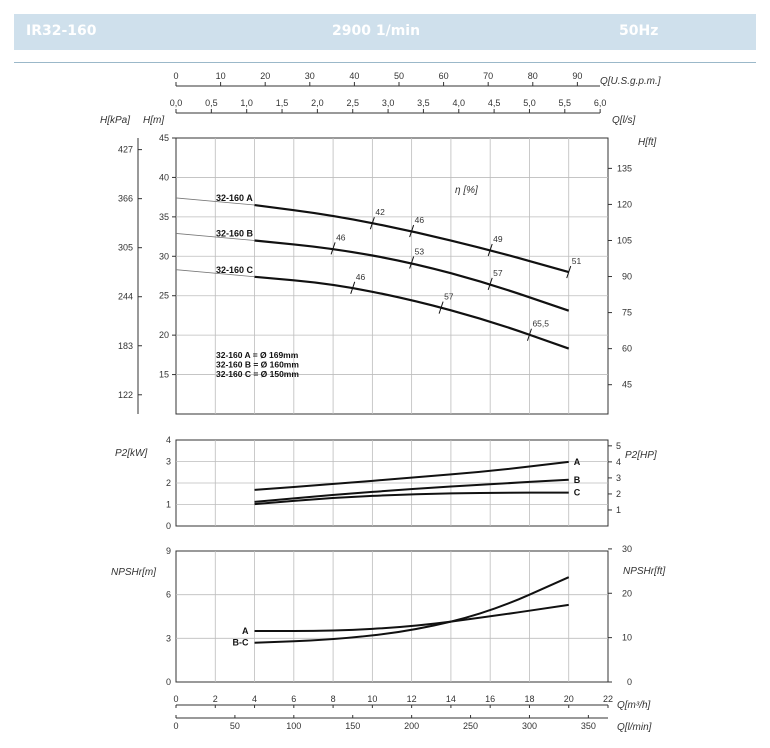 The height and width of the screenshot is (748, 770). I want to click on m3h-axis-title: Q[m³/h], so click(634, 705).